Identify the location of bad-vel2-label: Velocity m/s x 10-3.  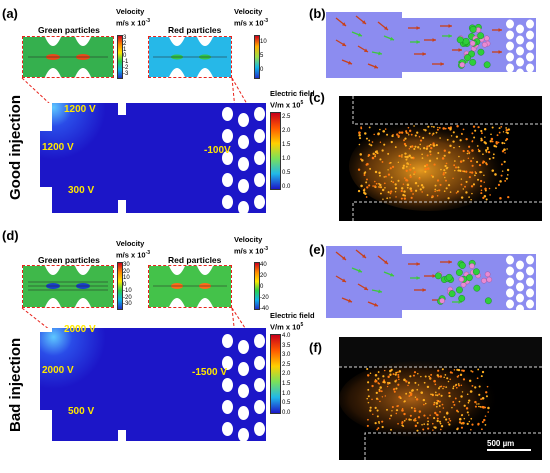
(251, 245).